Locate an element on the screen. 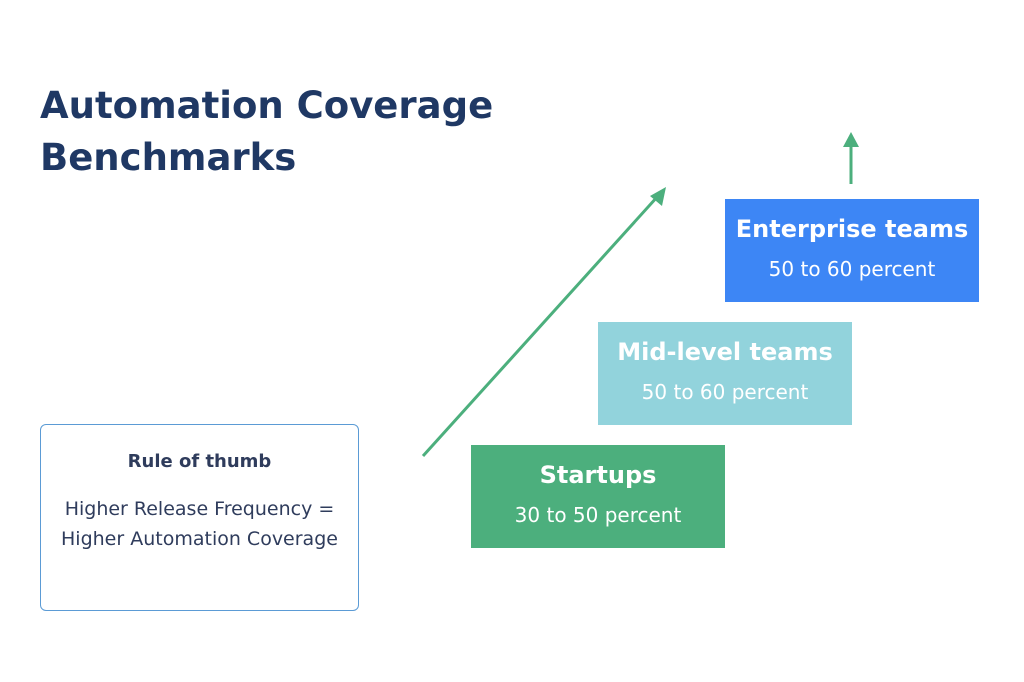  title: Automation Coverage Benchmarks is located at coordinates (267, 131).